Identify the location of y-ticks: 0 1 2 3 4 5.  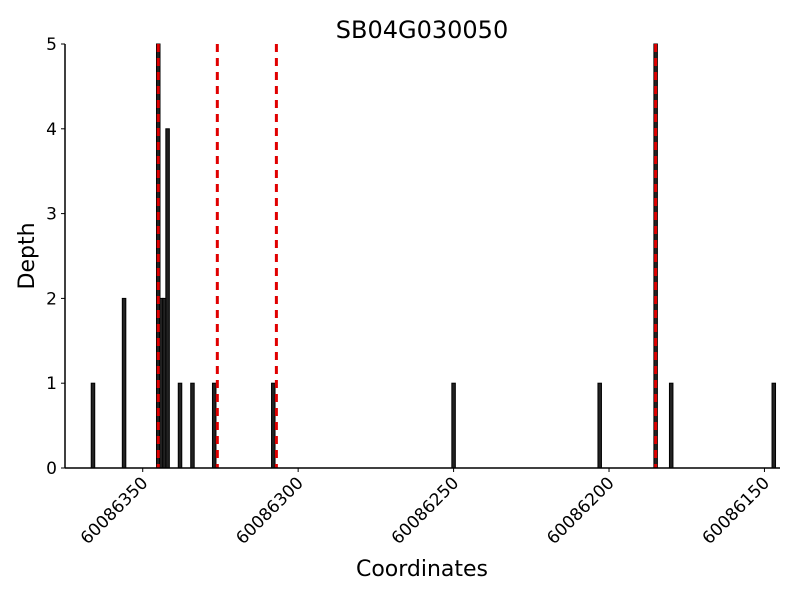
(55, 257).